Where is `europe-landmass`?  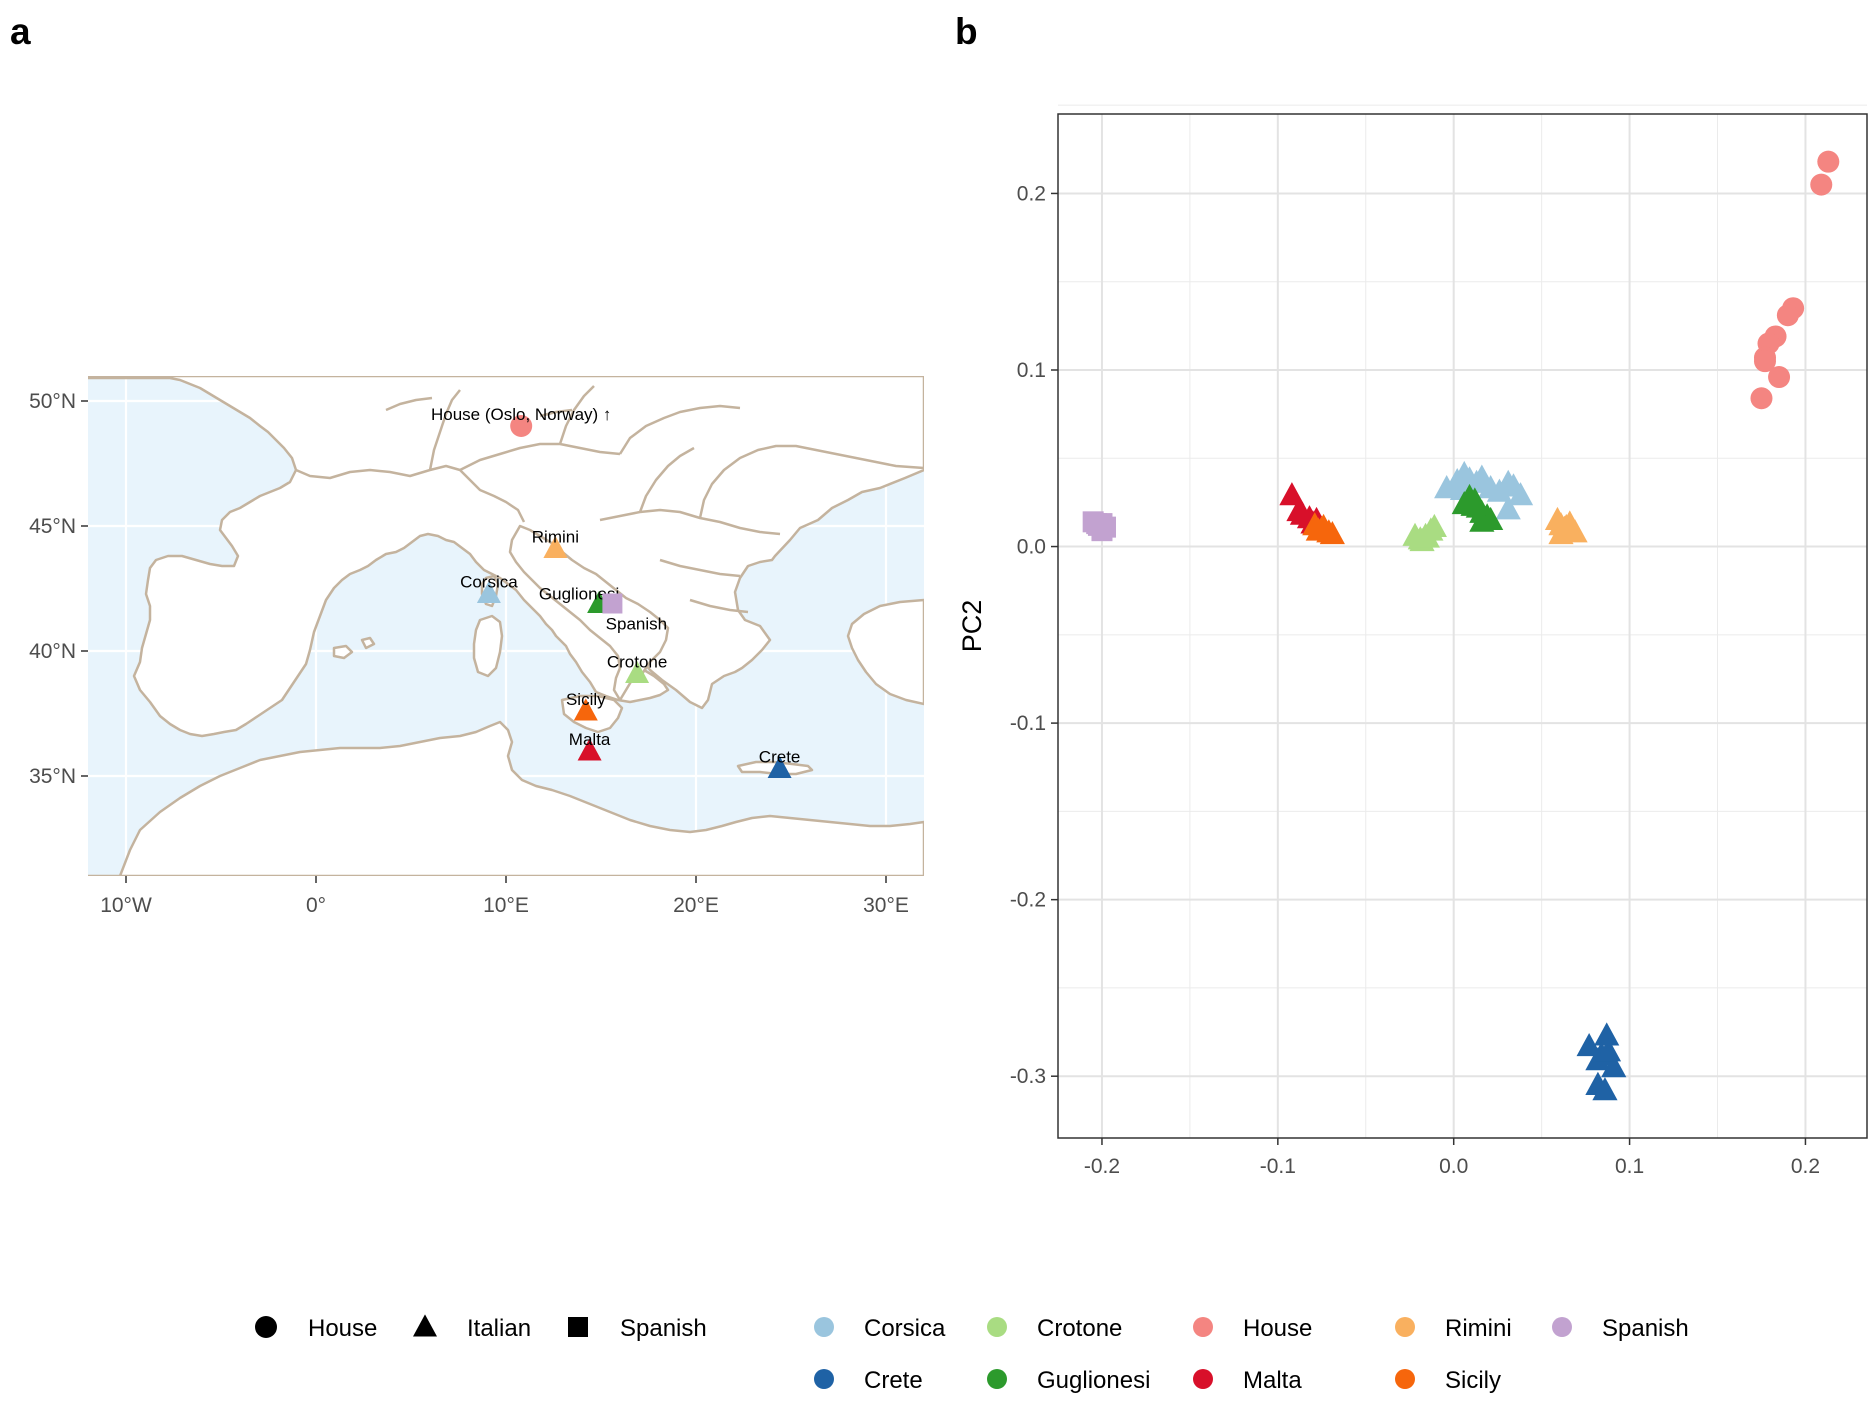
europe-landmass is located at coordinates (506, 557).